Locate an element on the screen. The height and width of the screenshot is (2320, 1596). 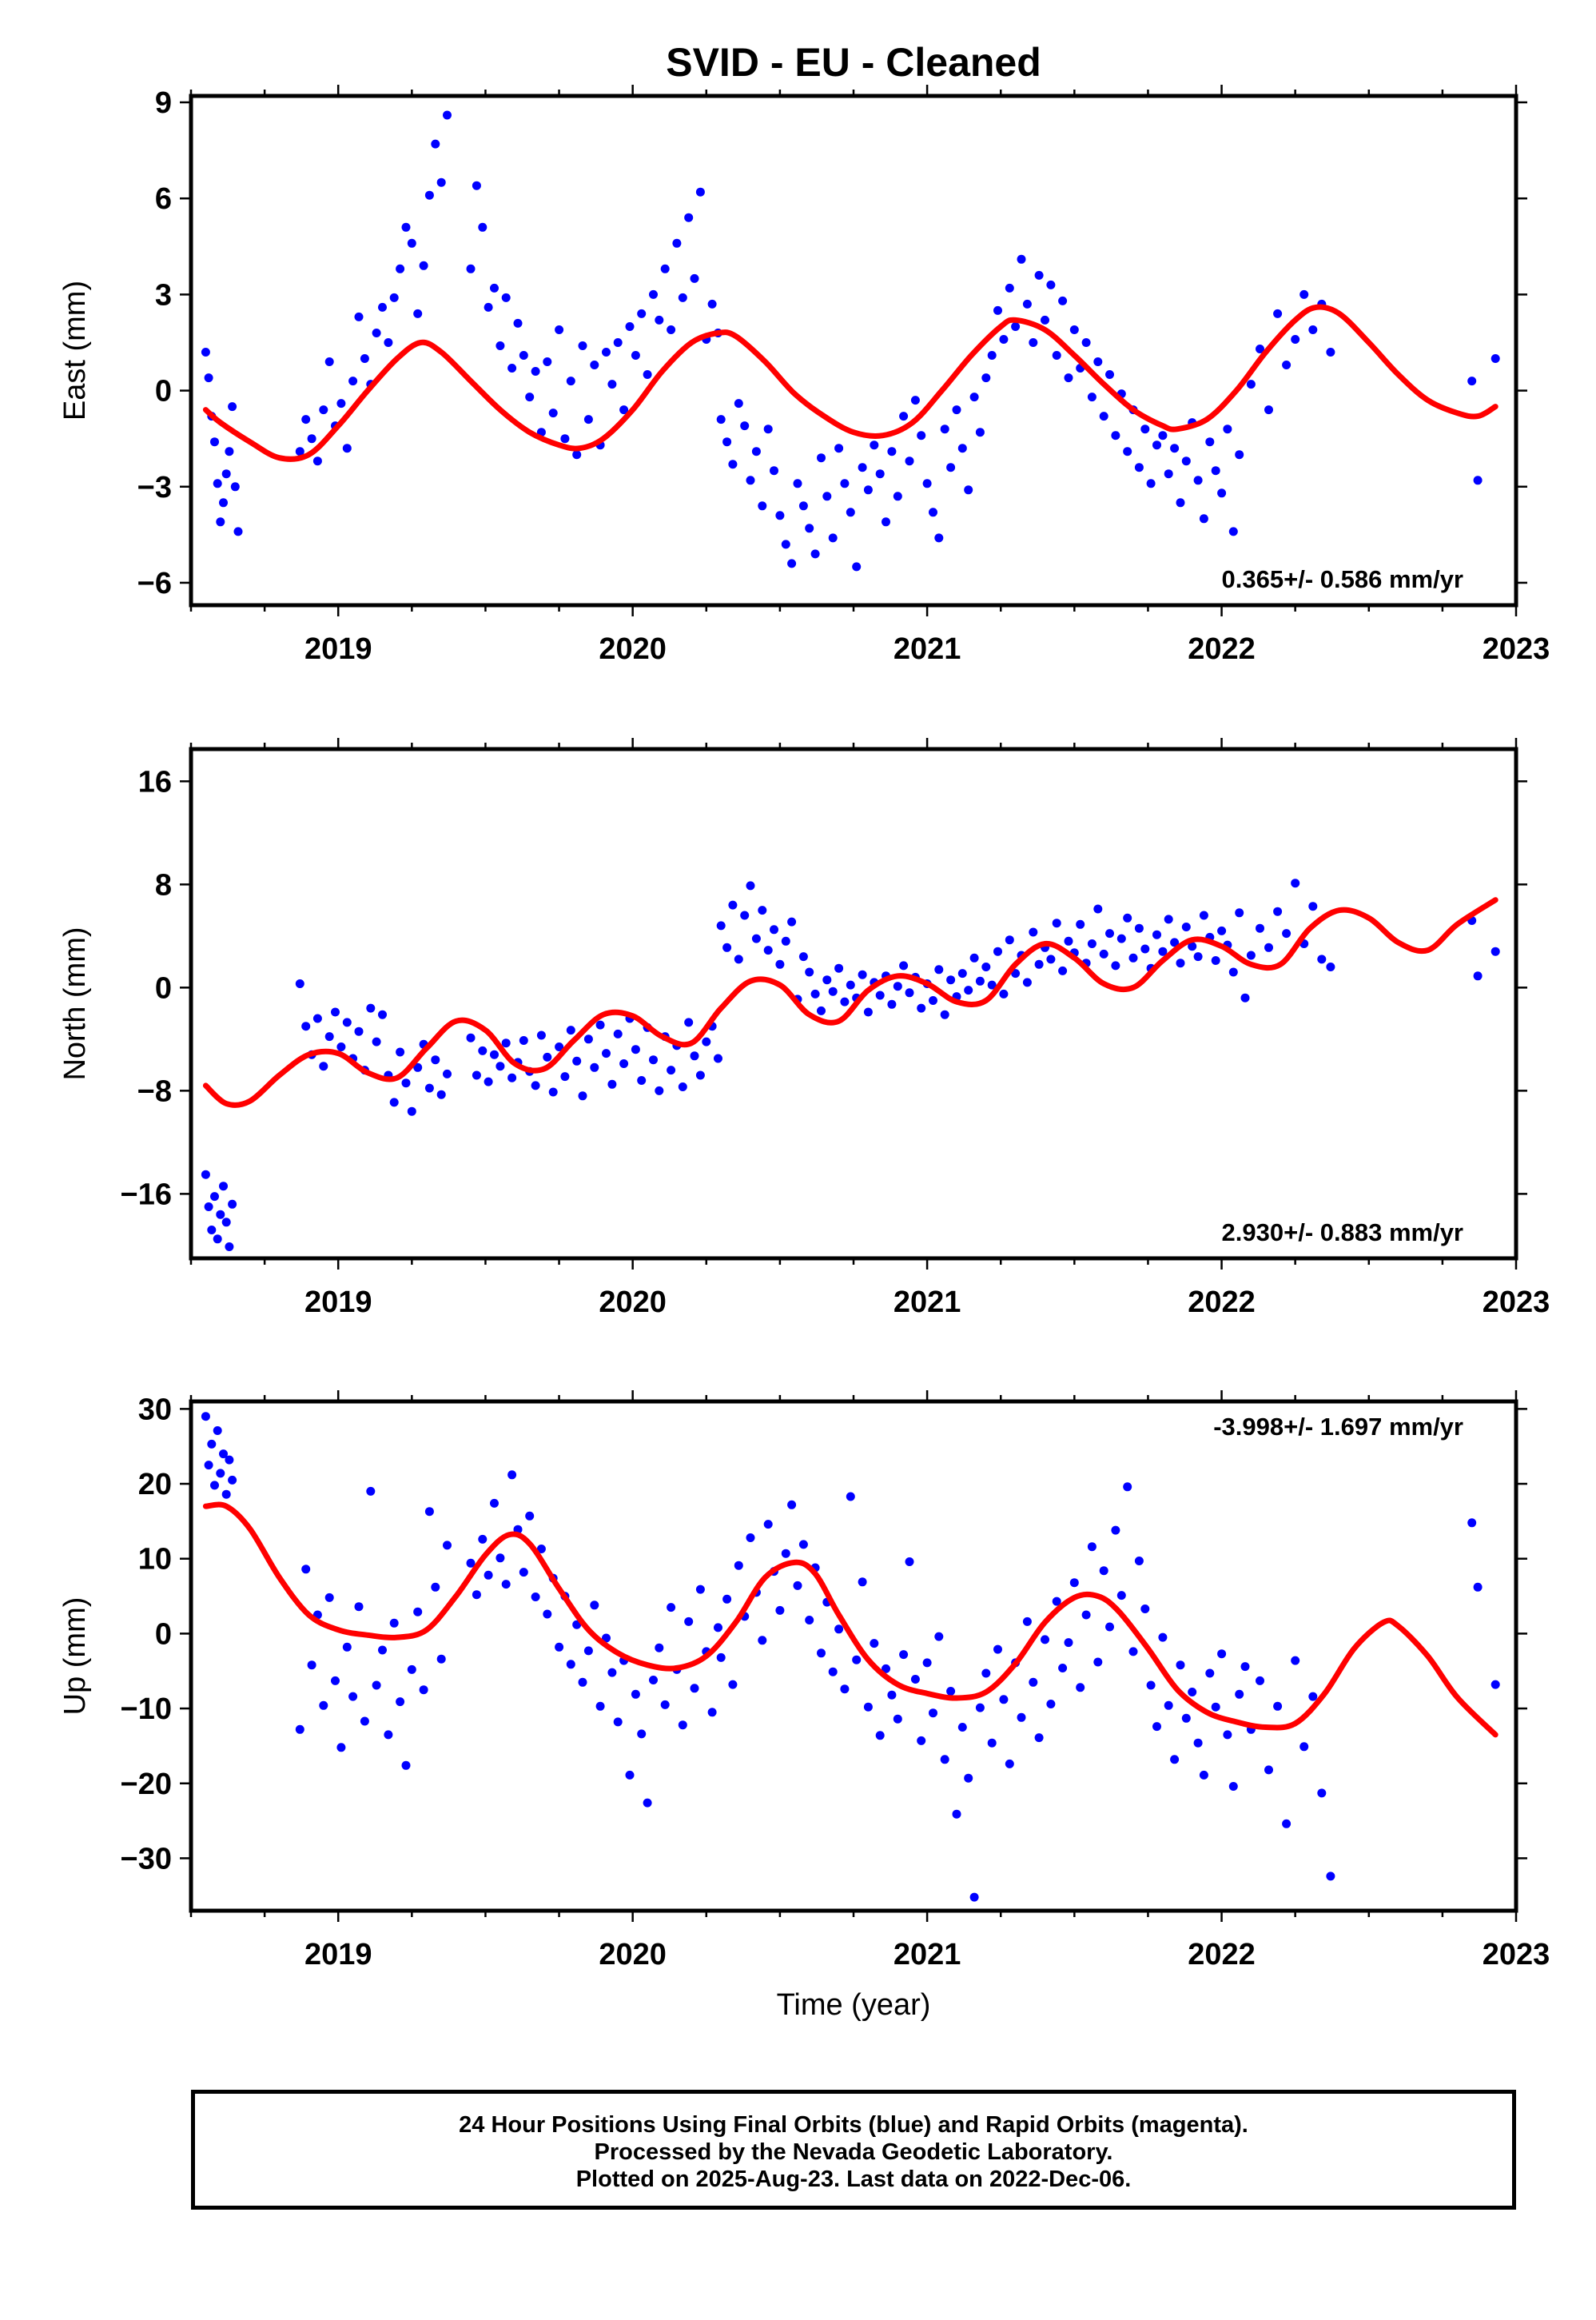
y-tick-label: −10 is located at coordinates (146, 1709).